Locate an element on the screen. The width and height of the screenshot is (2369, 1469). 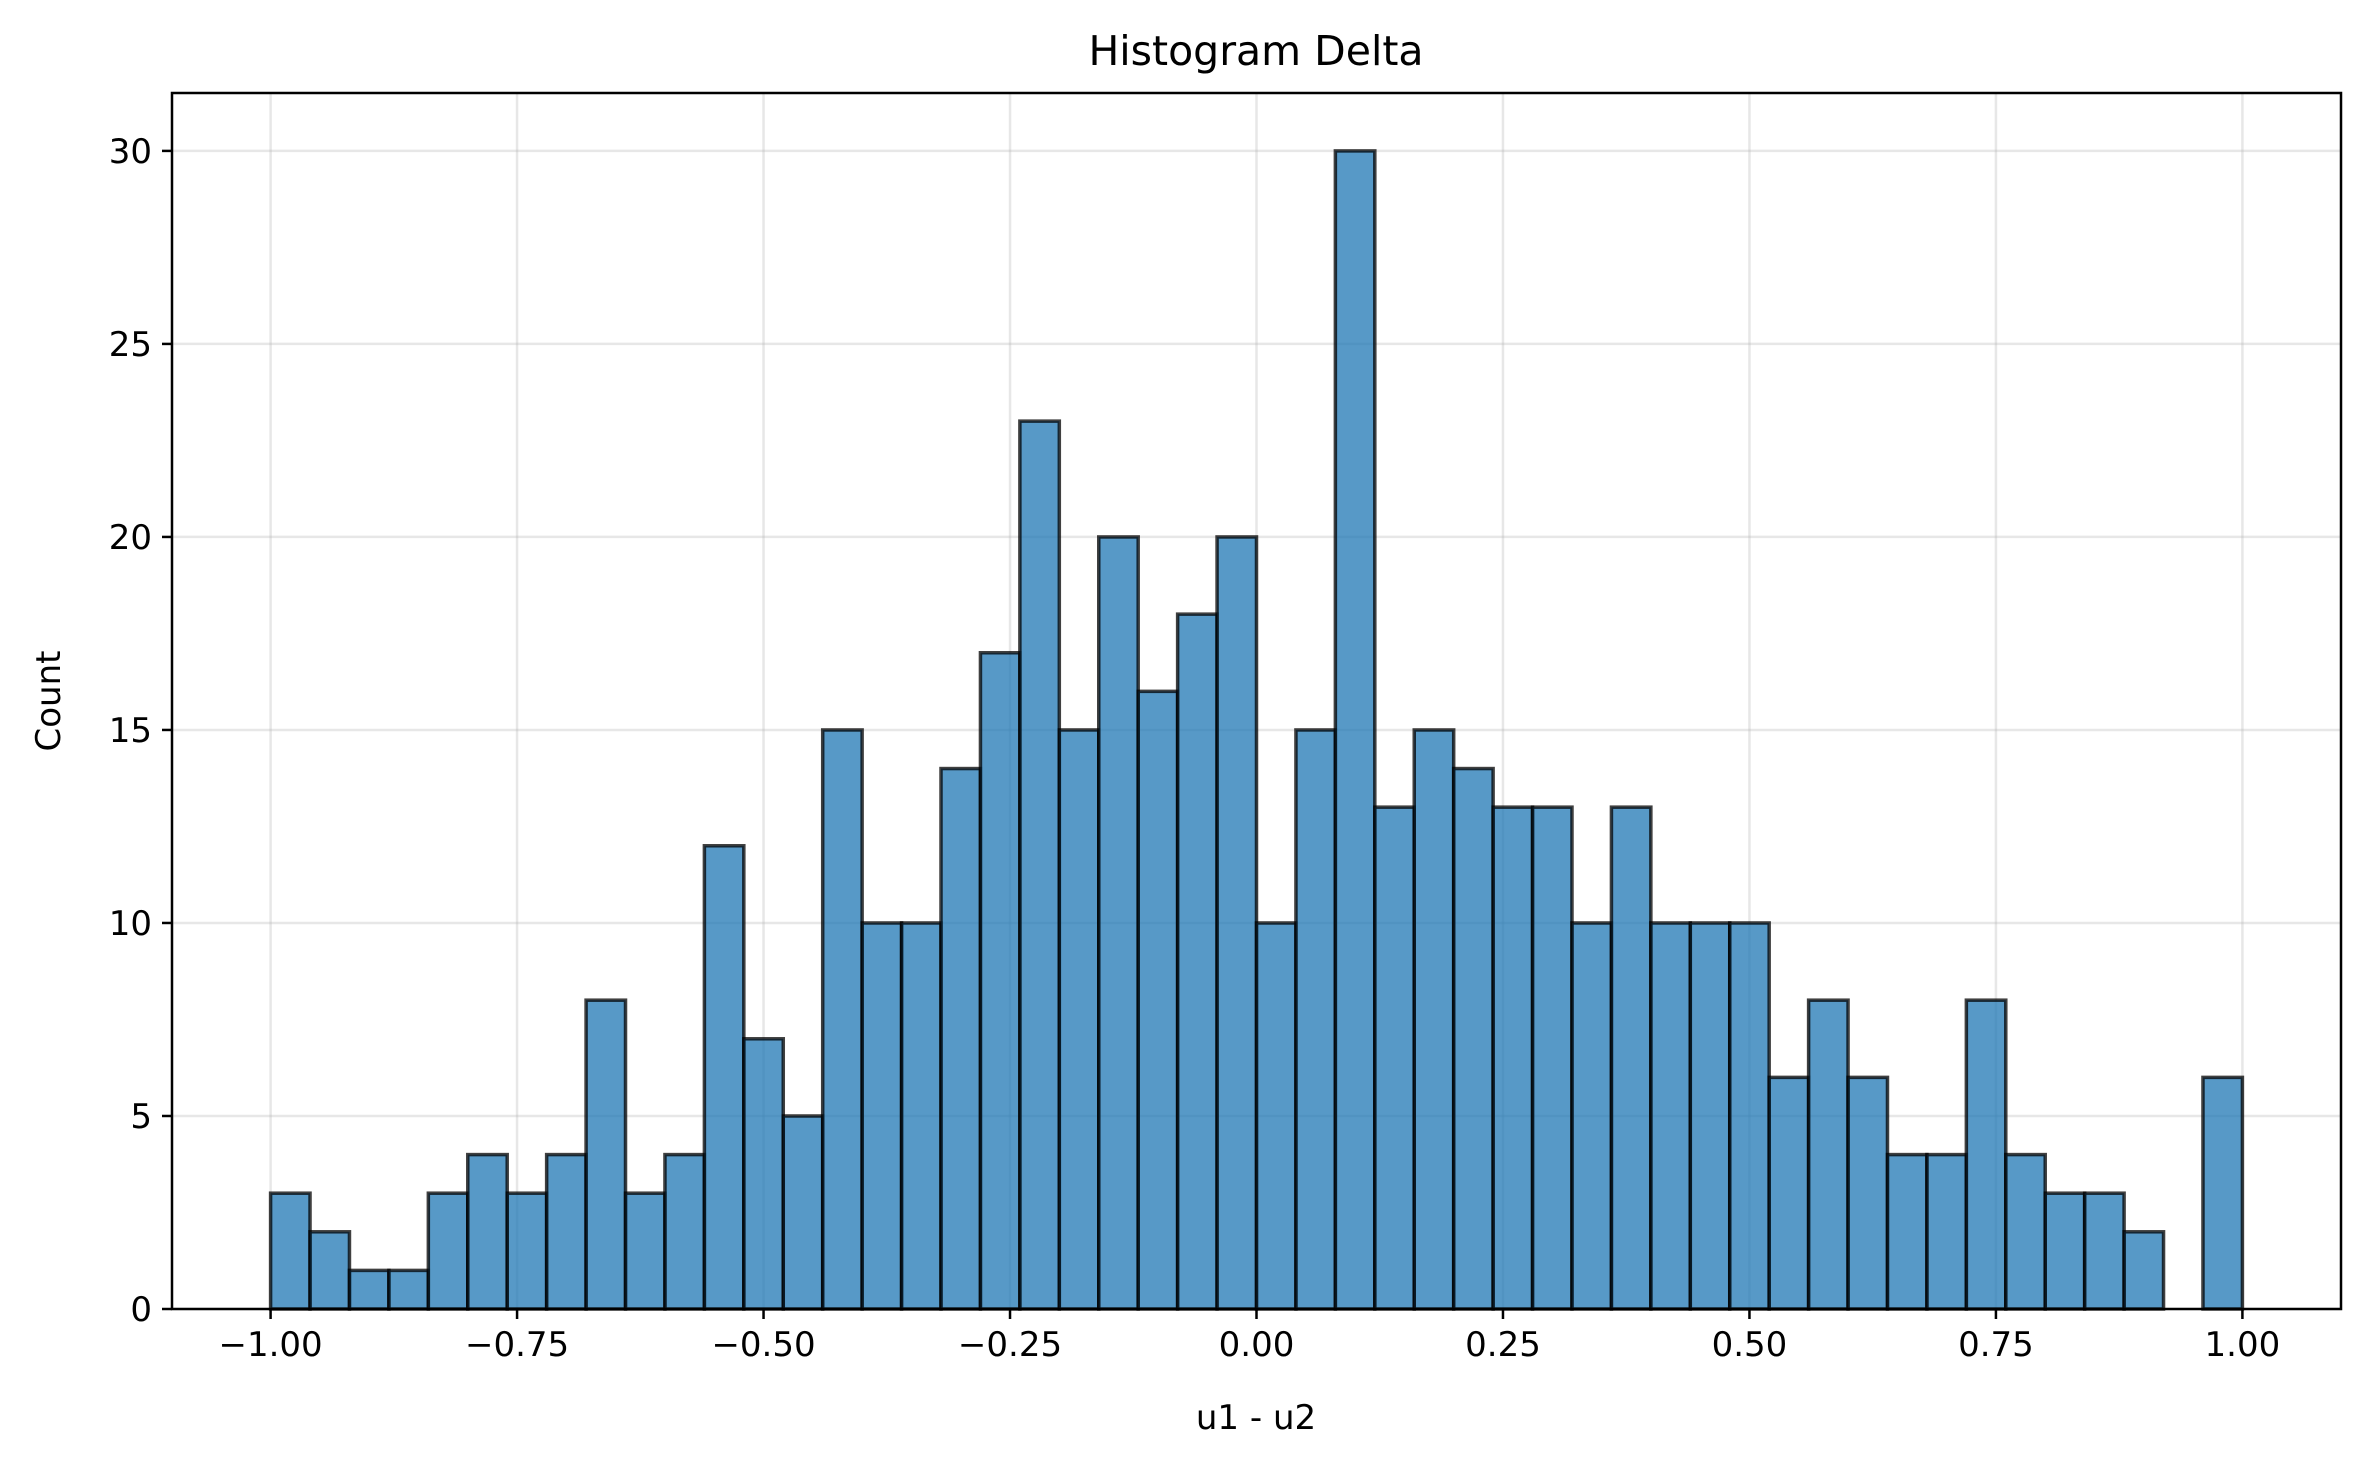
chart-title: Histogram Delta is located at coordinates (1255, 51).